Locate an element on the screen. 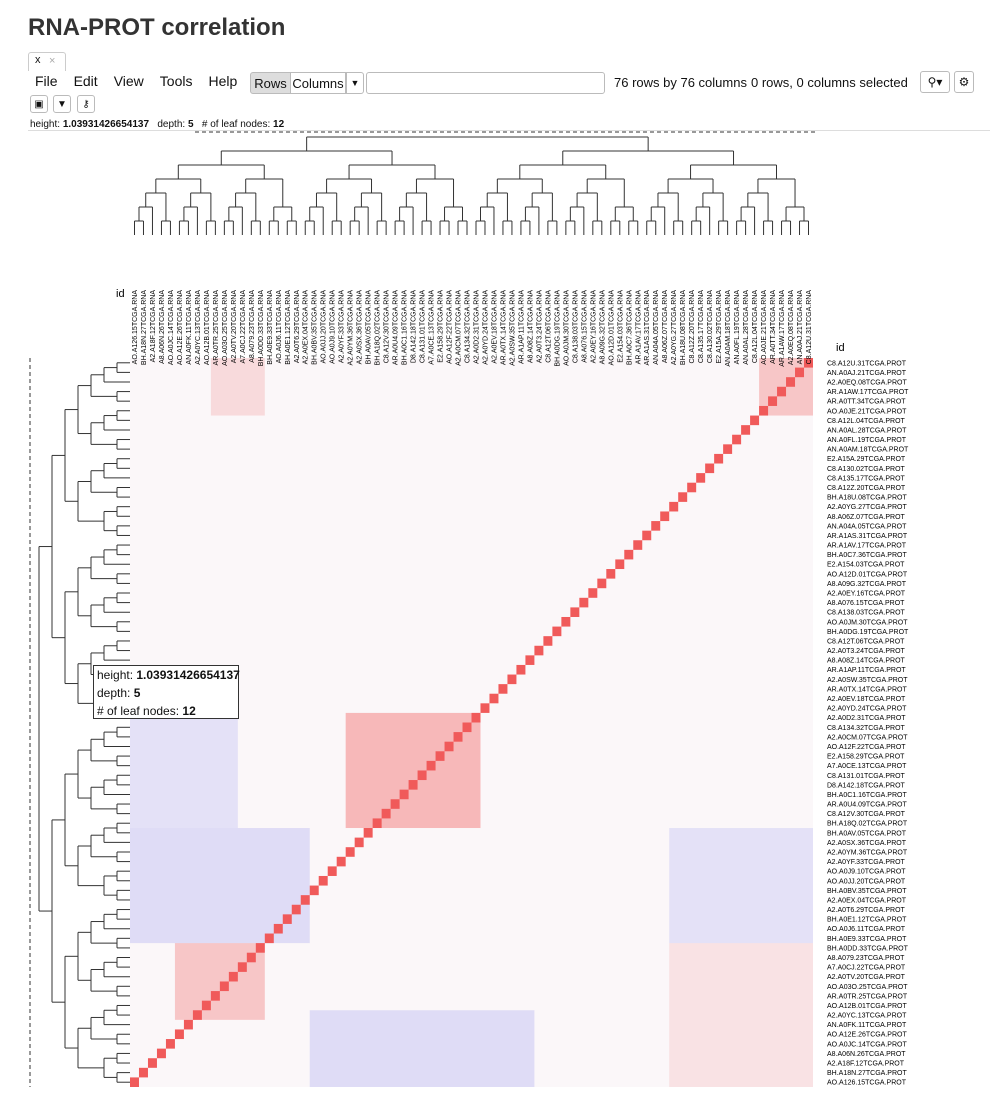 This screenshot has width=1006, height=1111. column-label: A8.A06N.26TCGA.RNA is located at coordinates (162, 327).